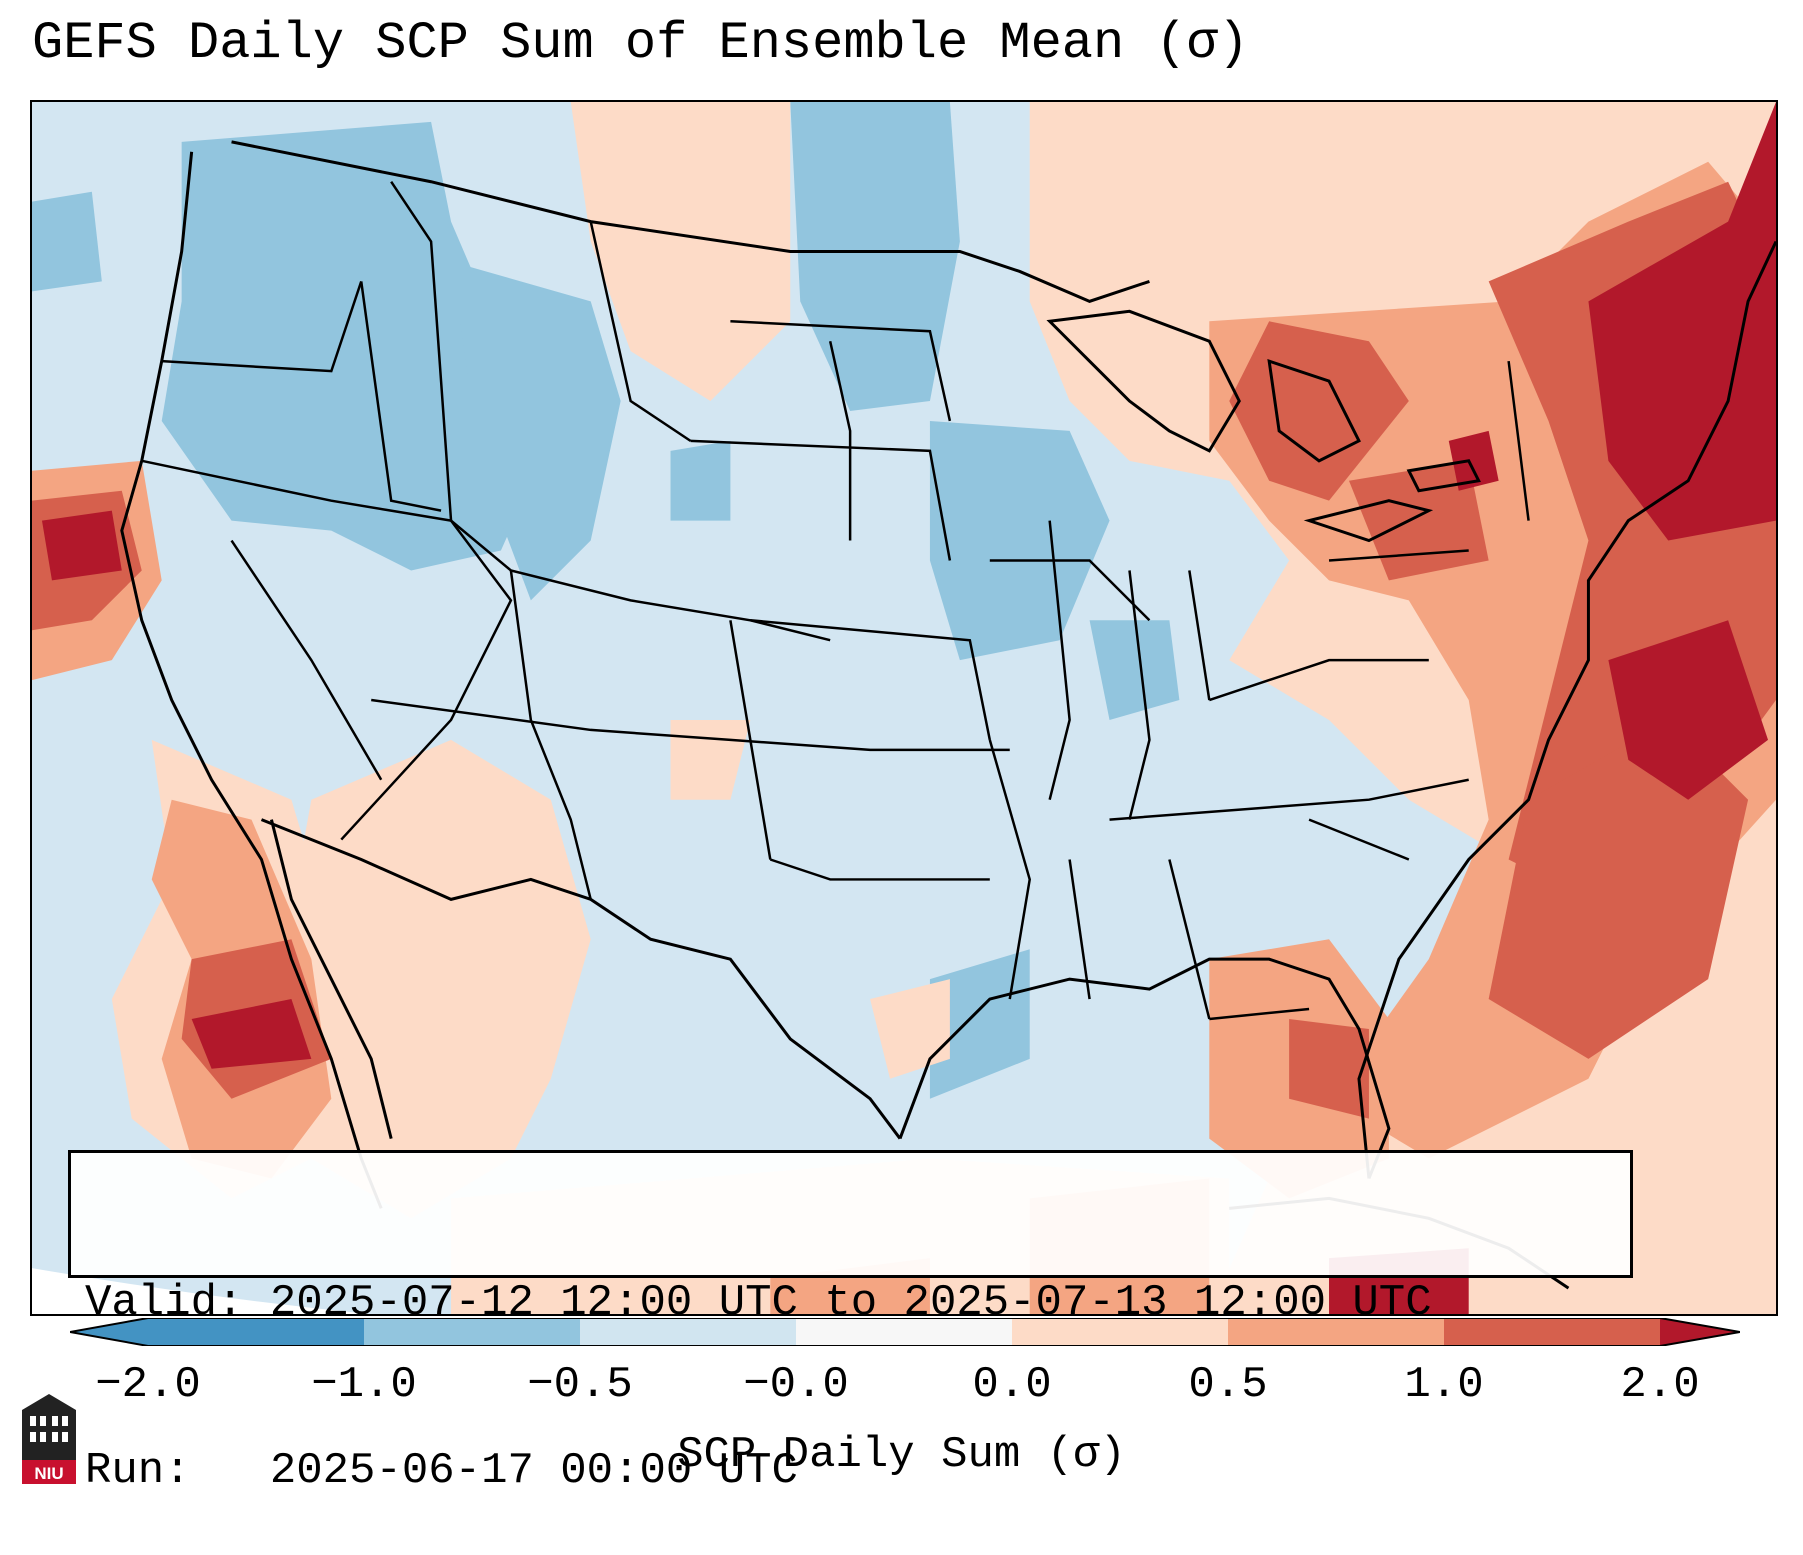  What do you see at coordinates (690, 725) in the screenshot?
I see `four-corners-line` at bounding box center [690, 725].